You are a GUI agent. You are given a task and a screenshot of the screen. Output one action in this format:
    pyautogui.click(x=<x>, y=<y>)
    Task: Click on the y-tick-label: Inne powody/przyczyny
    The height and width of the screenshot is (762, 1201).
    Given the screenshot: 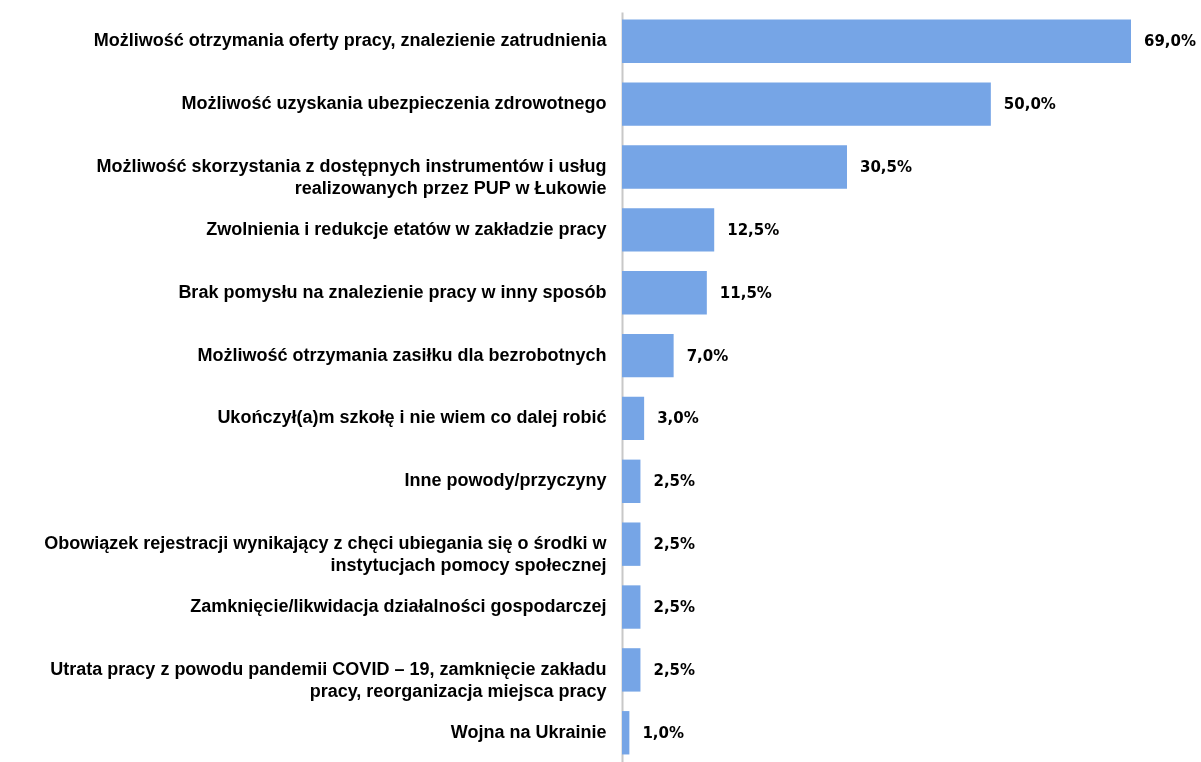 What is the action you would take?
    pyautogui.click(x=505, y=480)
    